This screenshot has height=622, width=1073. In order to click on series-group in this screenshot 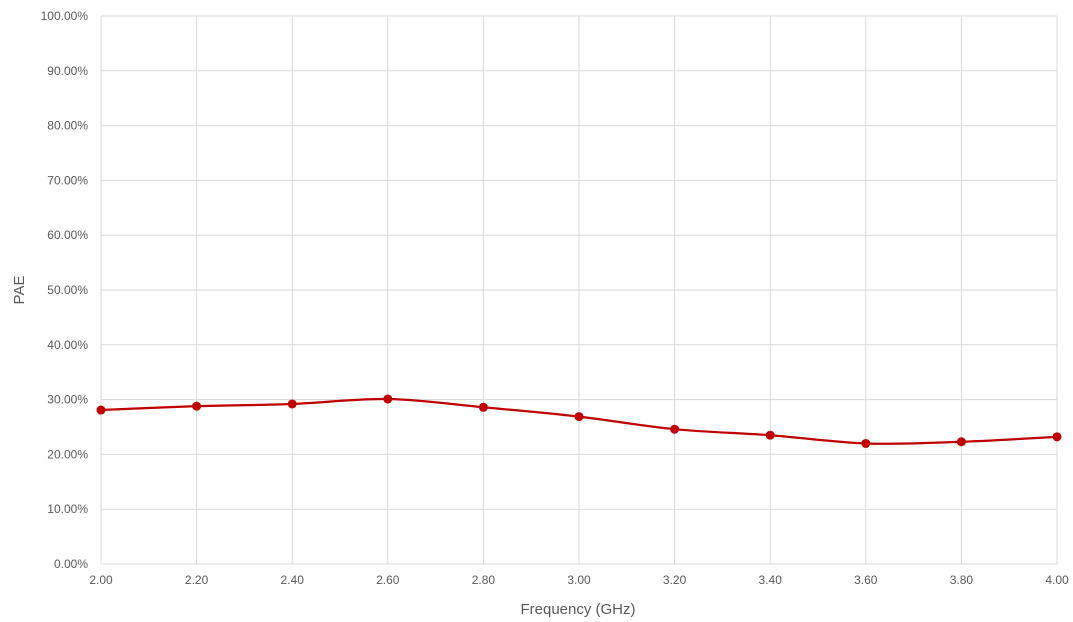, I will do `click(579, 421)`.